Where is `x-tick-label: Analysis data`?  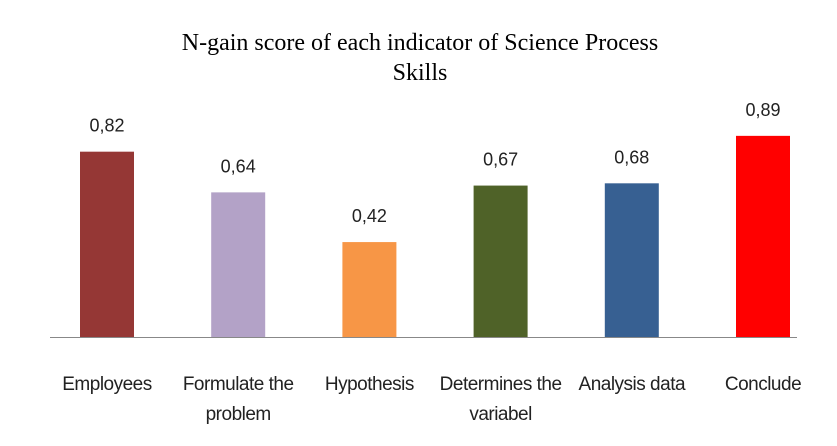 x-tick-label: Analysis data is located at coordinates (632, 384).